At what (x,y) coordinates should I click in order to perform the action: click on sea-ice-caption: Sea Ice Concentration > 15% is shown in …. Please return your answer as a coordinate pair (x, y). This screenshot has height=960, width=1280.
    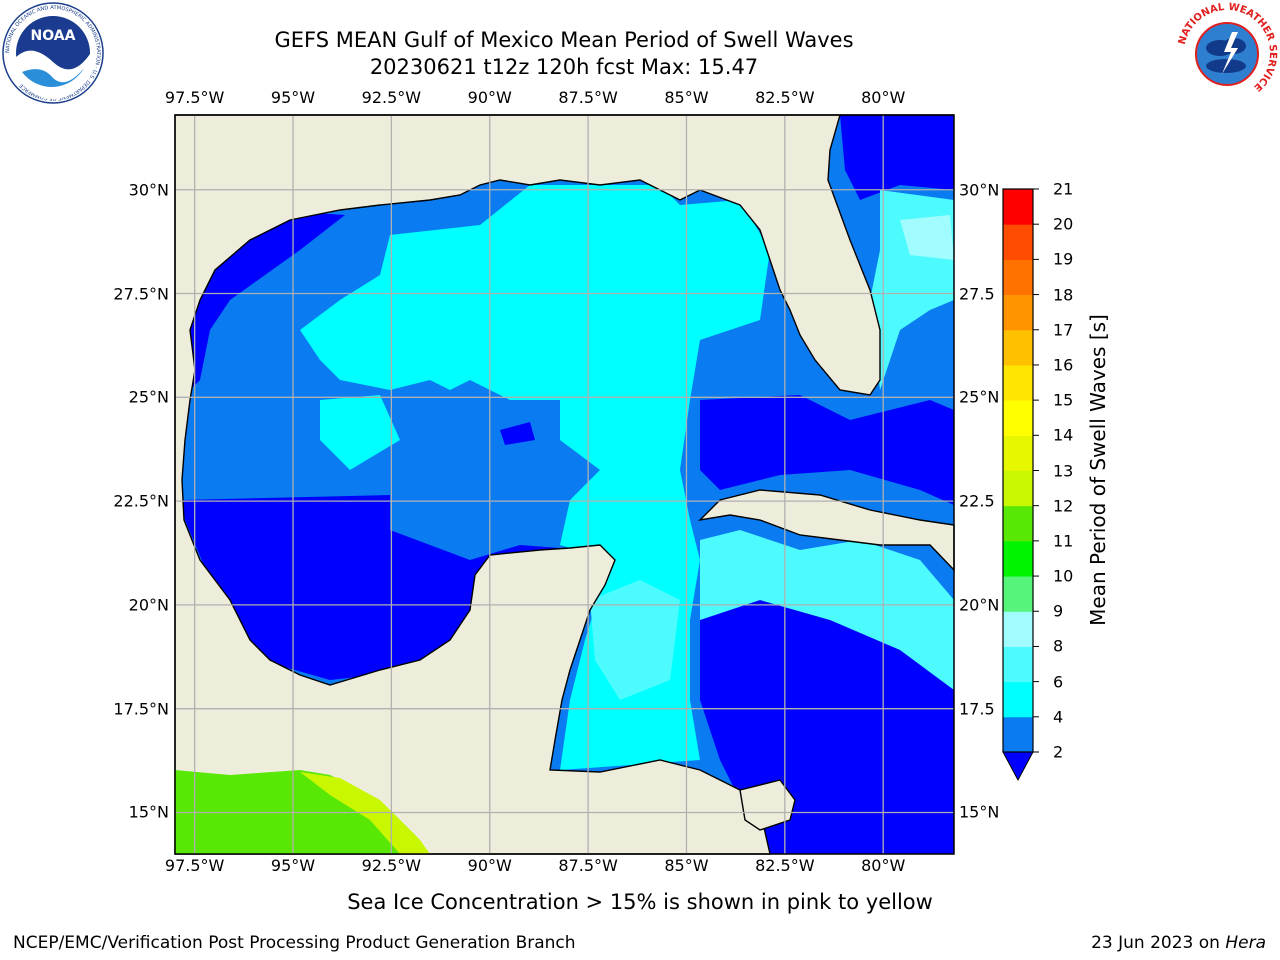
    Looking at the image, I should click on (640, 902).